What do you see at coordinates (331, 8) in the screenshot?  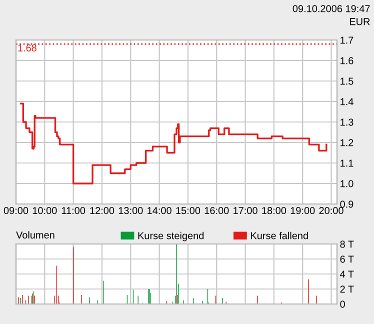 I see `chart-title: 09.10.2006 19:47` at bounding box center [331, 8].